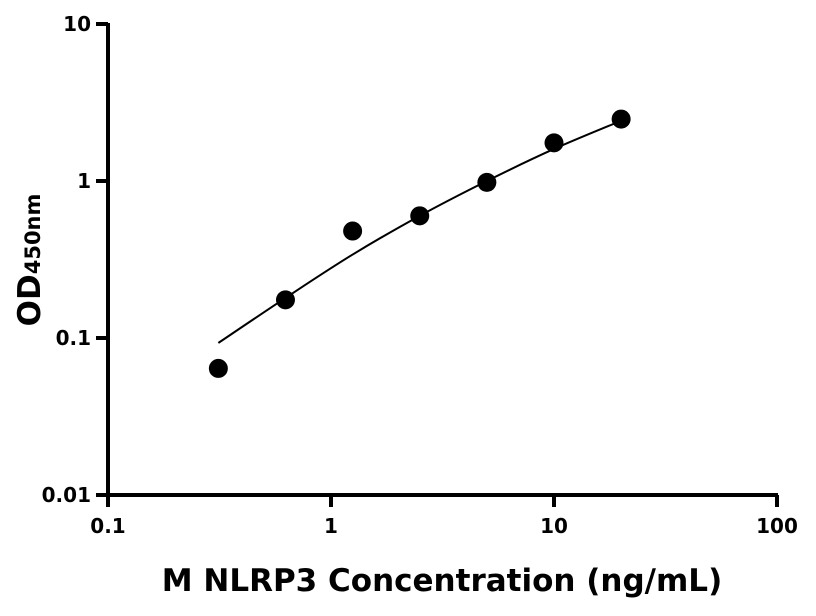 The width and height of the screenshot is (816, 616). Describe the element at coordinates (66, 495) in the screenshot. I see `y-tick-label: 0.01` at that location.